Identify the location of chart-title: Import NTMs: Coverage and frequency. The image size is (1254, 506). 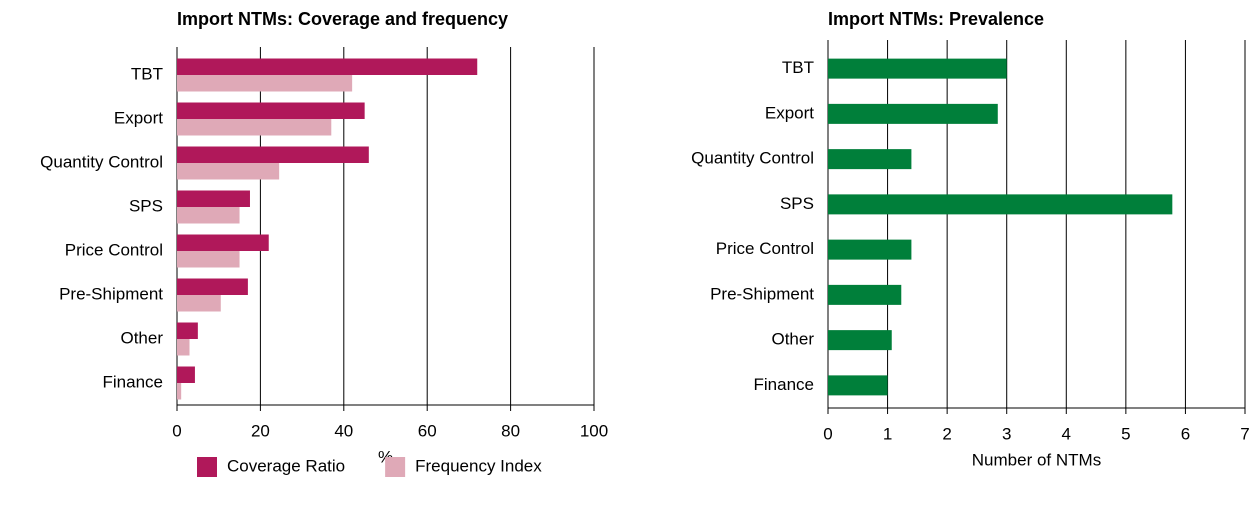
(342, 19).